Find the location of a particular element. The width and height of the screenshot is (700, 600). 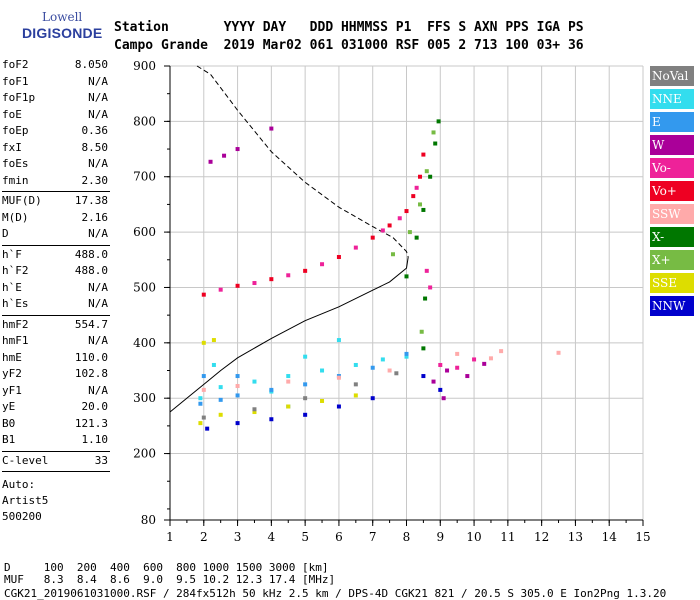

param-row: B1 1.10 is located at coordinates (55, 440).